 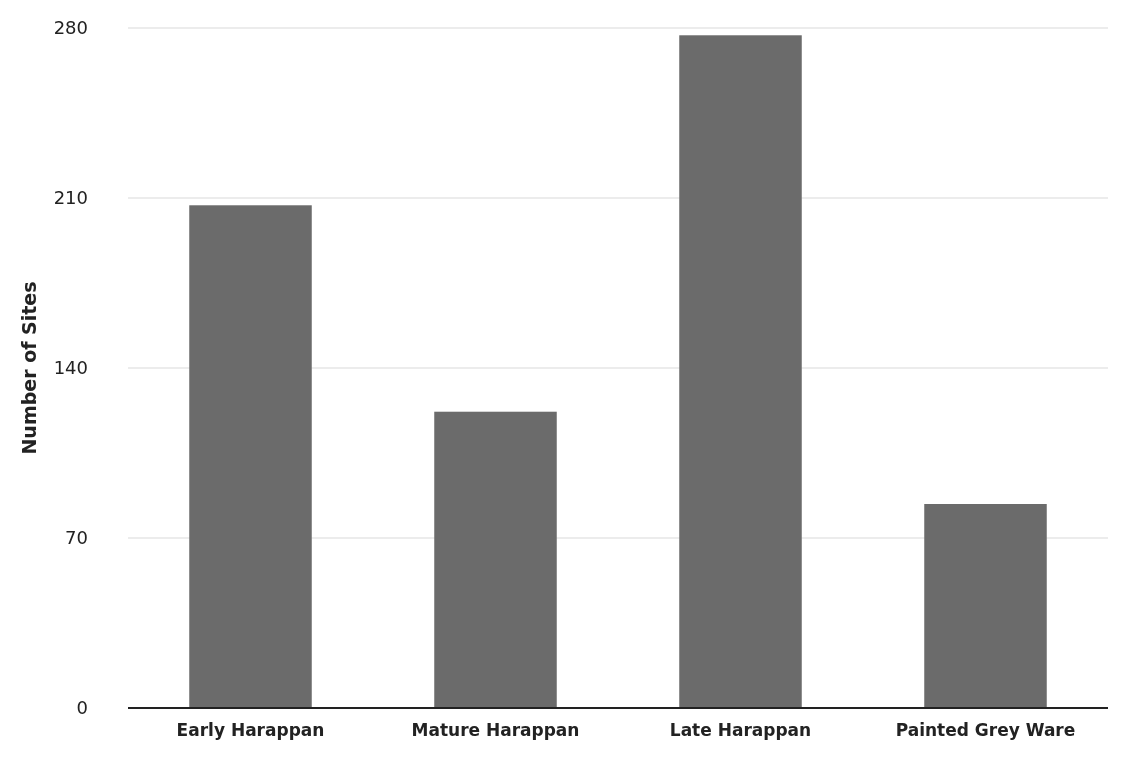 I want to click on y-tick-label: 280, so click(x=70, y=28).